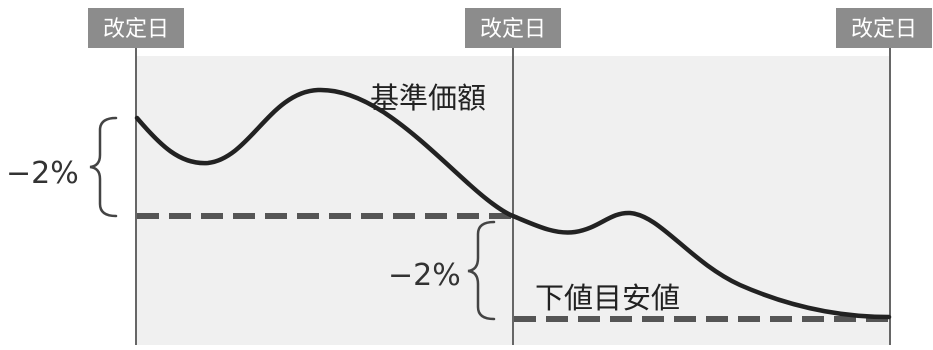  I want to click on label-lower-target: 下値目安値, so click(607, 298).